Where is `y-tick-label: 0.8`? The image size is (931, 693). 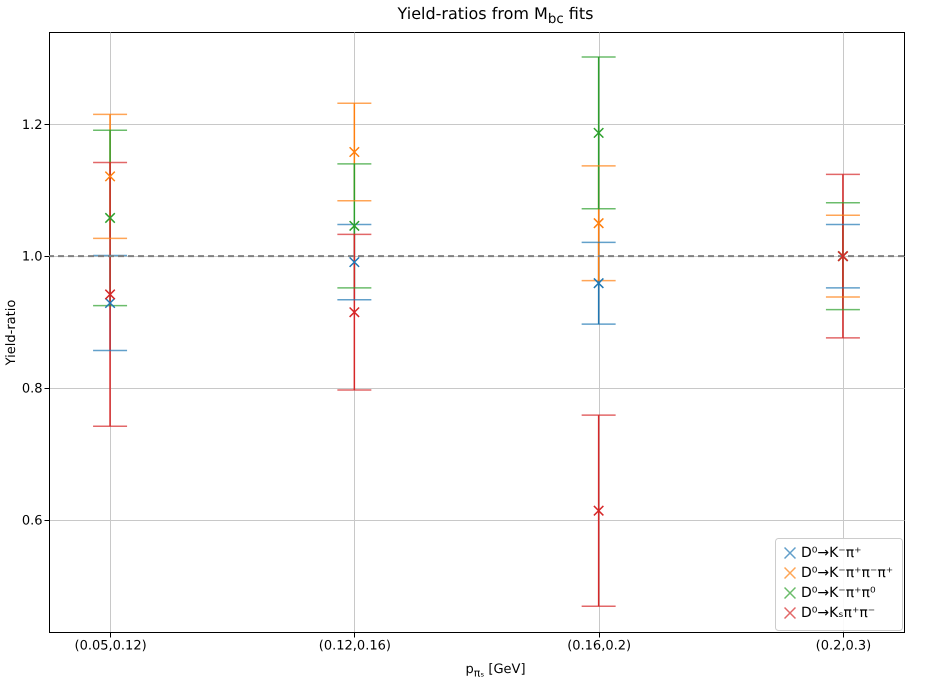
y-tick-label: 0.8 is located at coordinates (32, 389).